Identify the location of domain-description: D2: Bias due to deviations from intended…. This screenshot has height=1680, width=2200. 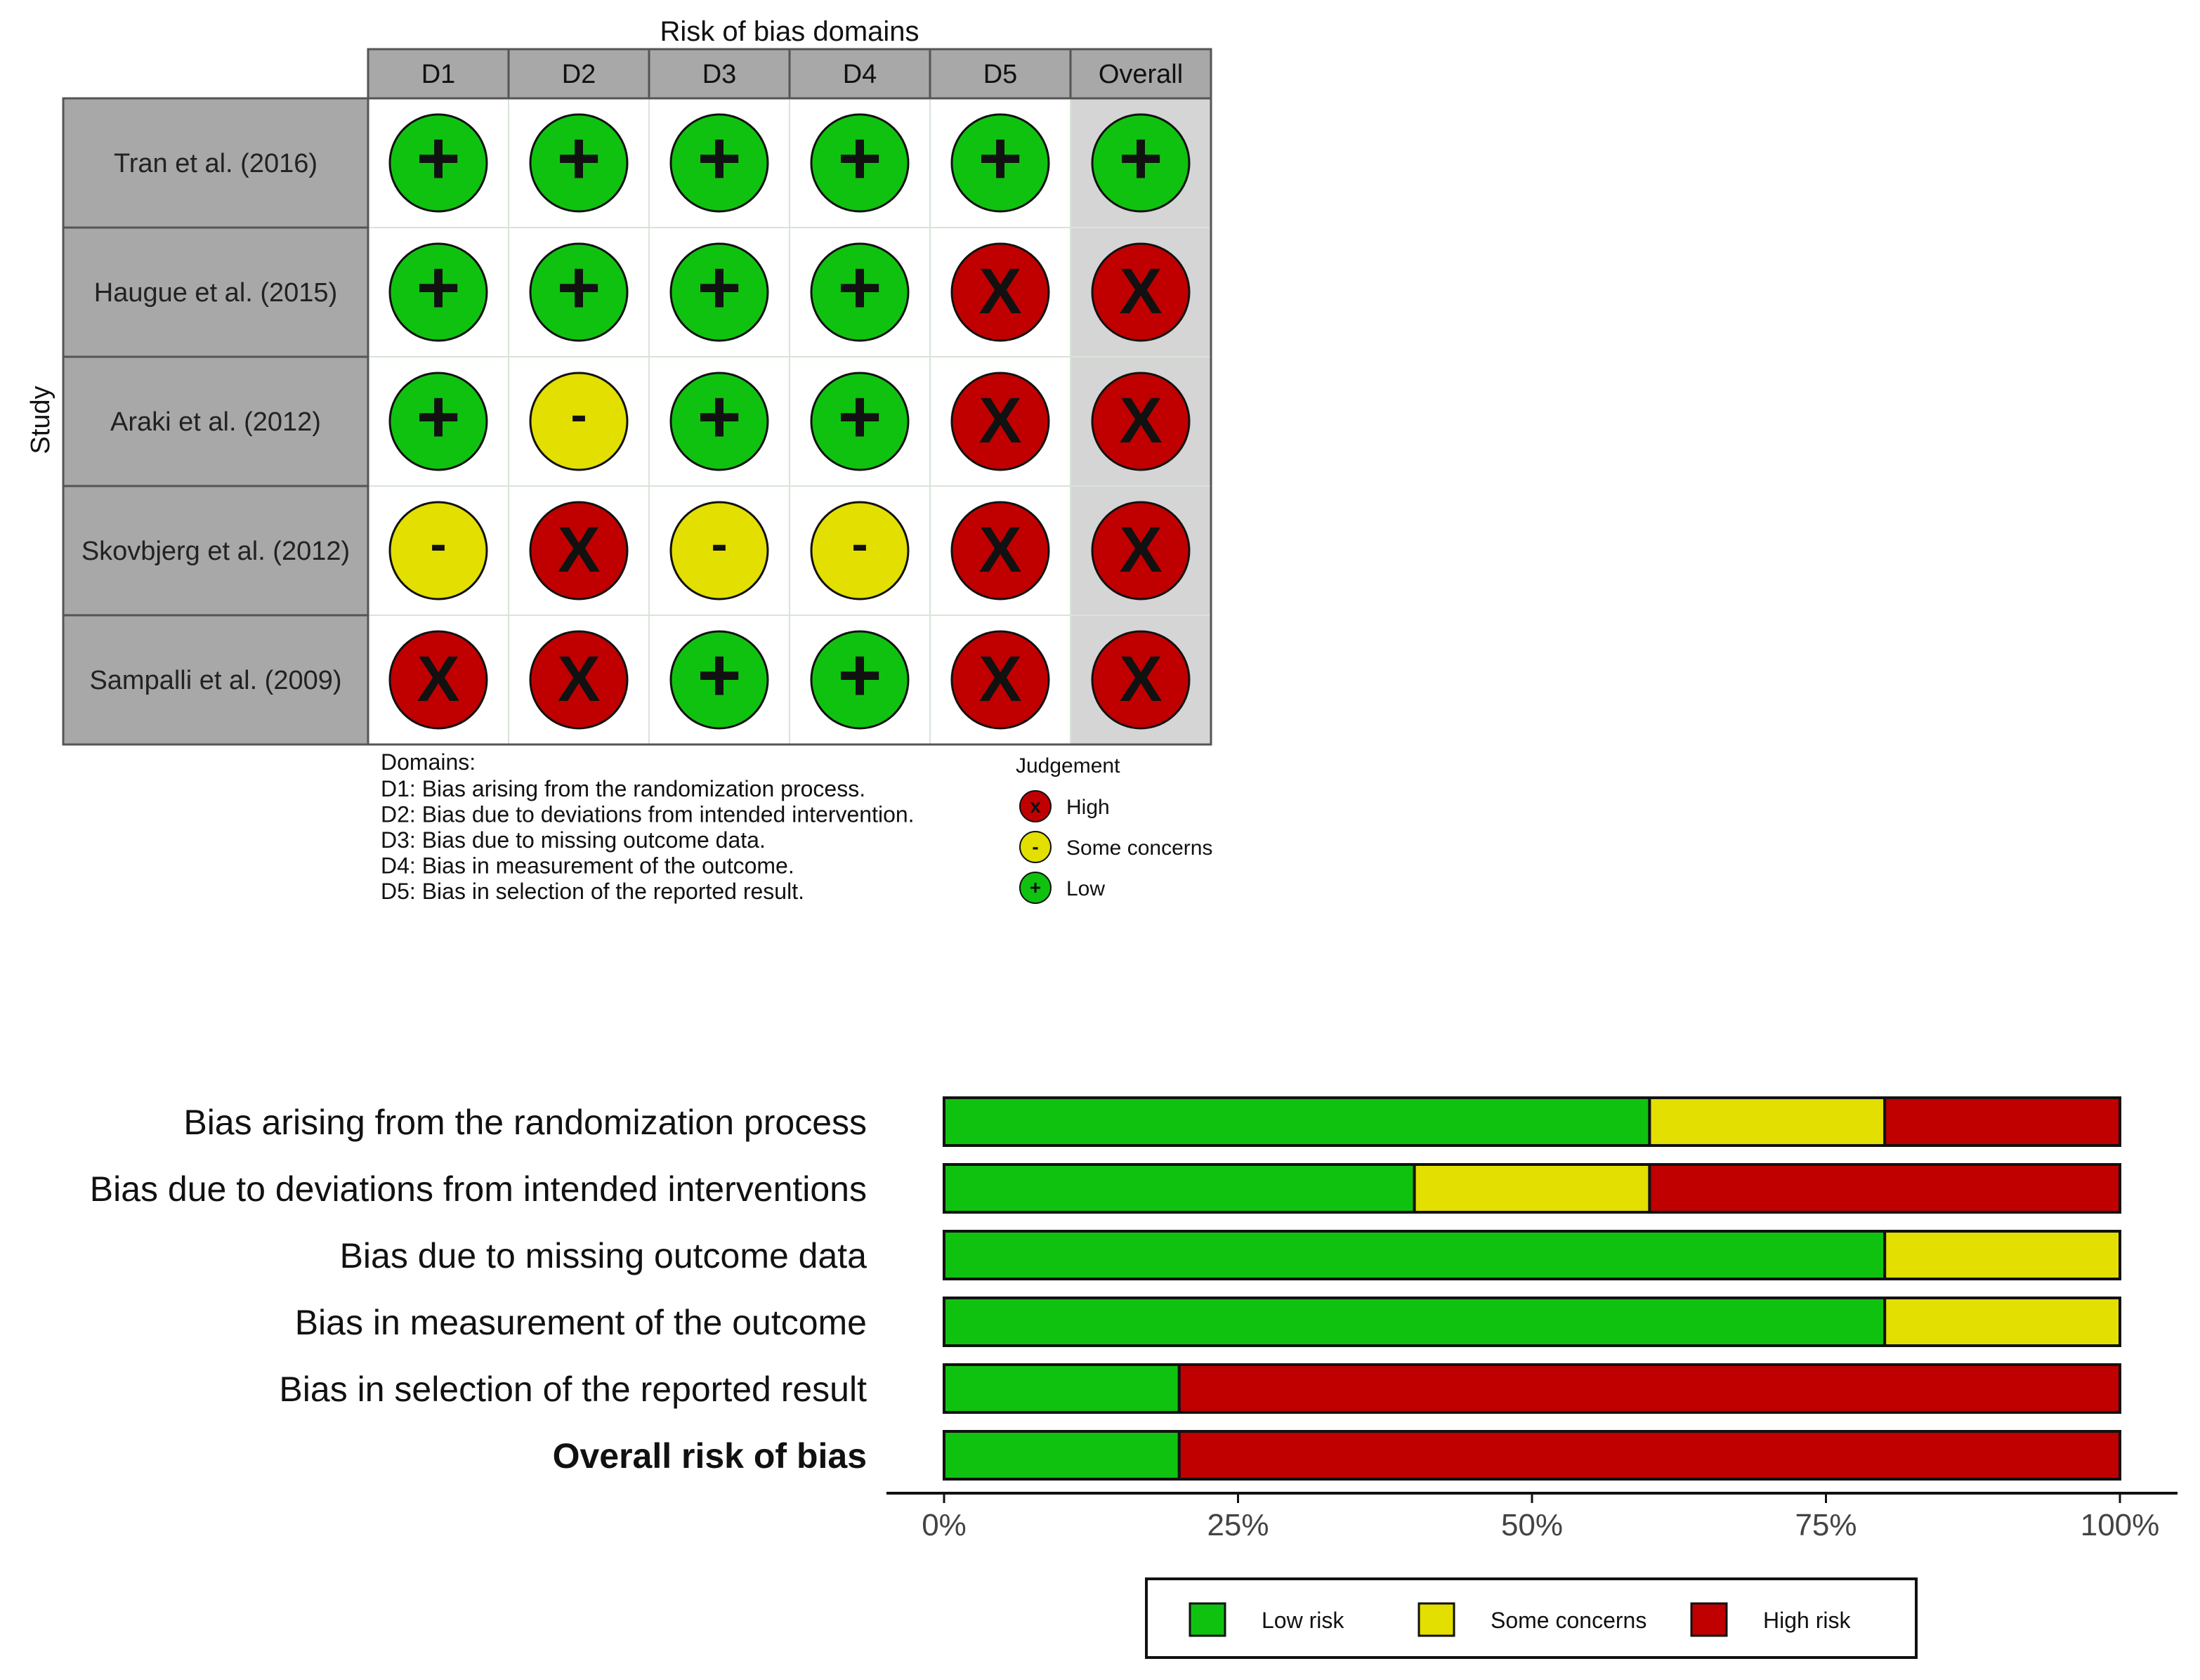
(648, 815).